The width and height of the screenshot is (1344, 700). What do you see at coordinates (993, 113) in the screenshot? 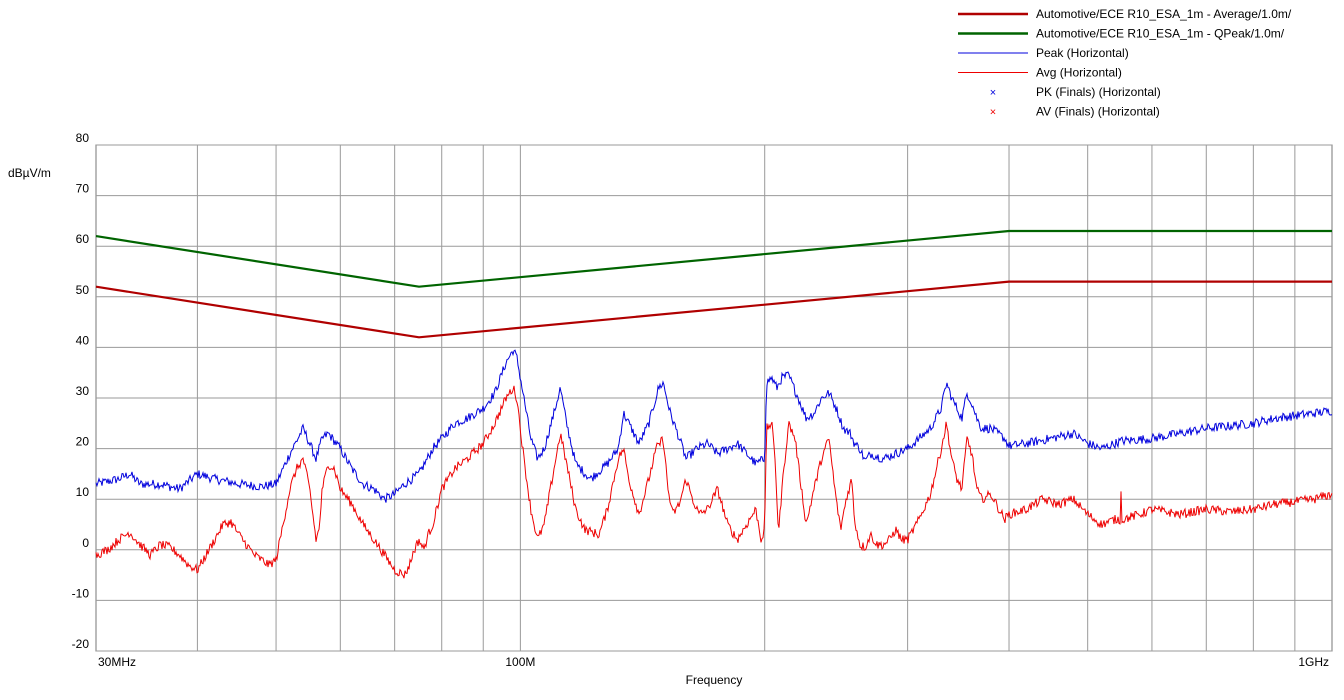
I see `legend-marker-5: ×` at bounding box center [993, 113].